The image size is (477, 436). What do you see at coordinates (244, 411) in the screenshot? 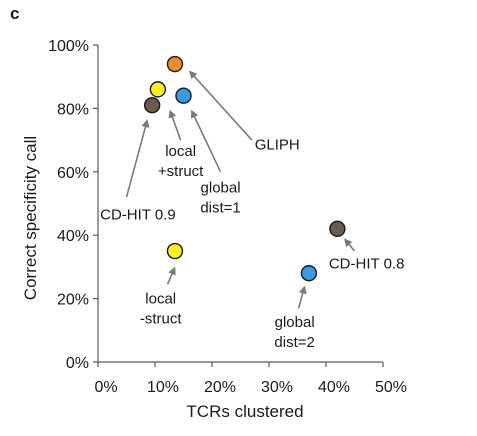
I see `x-axis-title: TCRs clustered` at bounding box center [244, 411].